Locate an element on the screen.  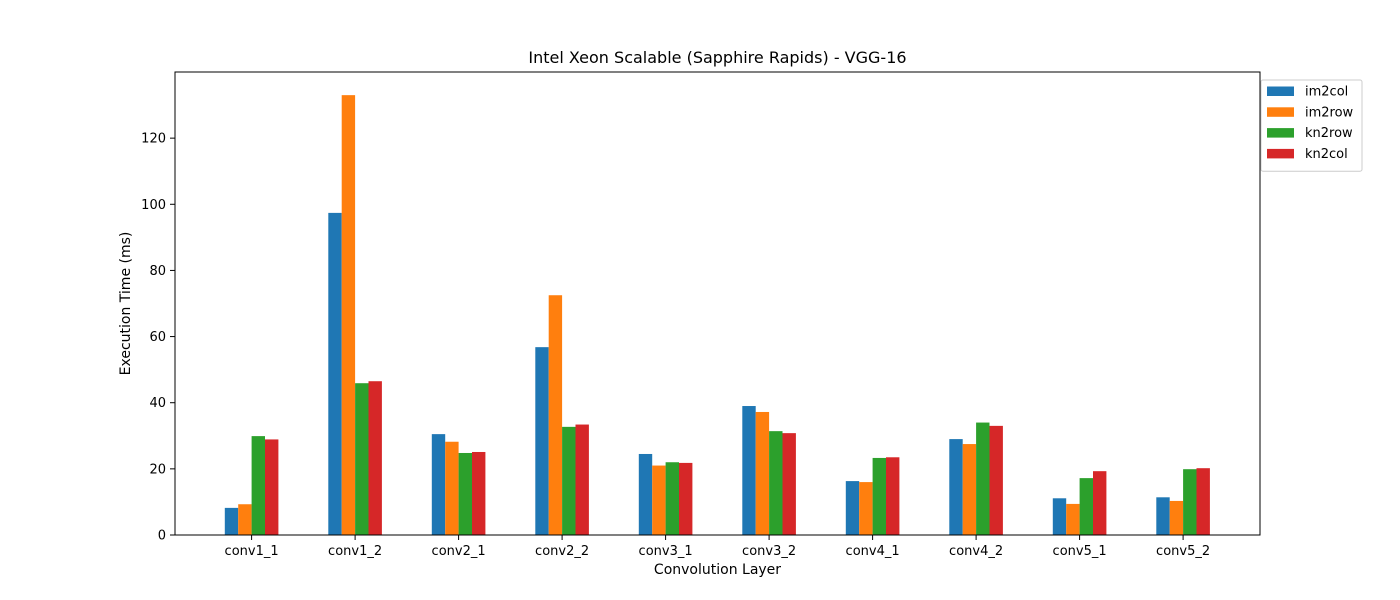
y-tick-label: 120 is located at coordinates (153, 139).